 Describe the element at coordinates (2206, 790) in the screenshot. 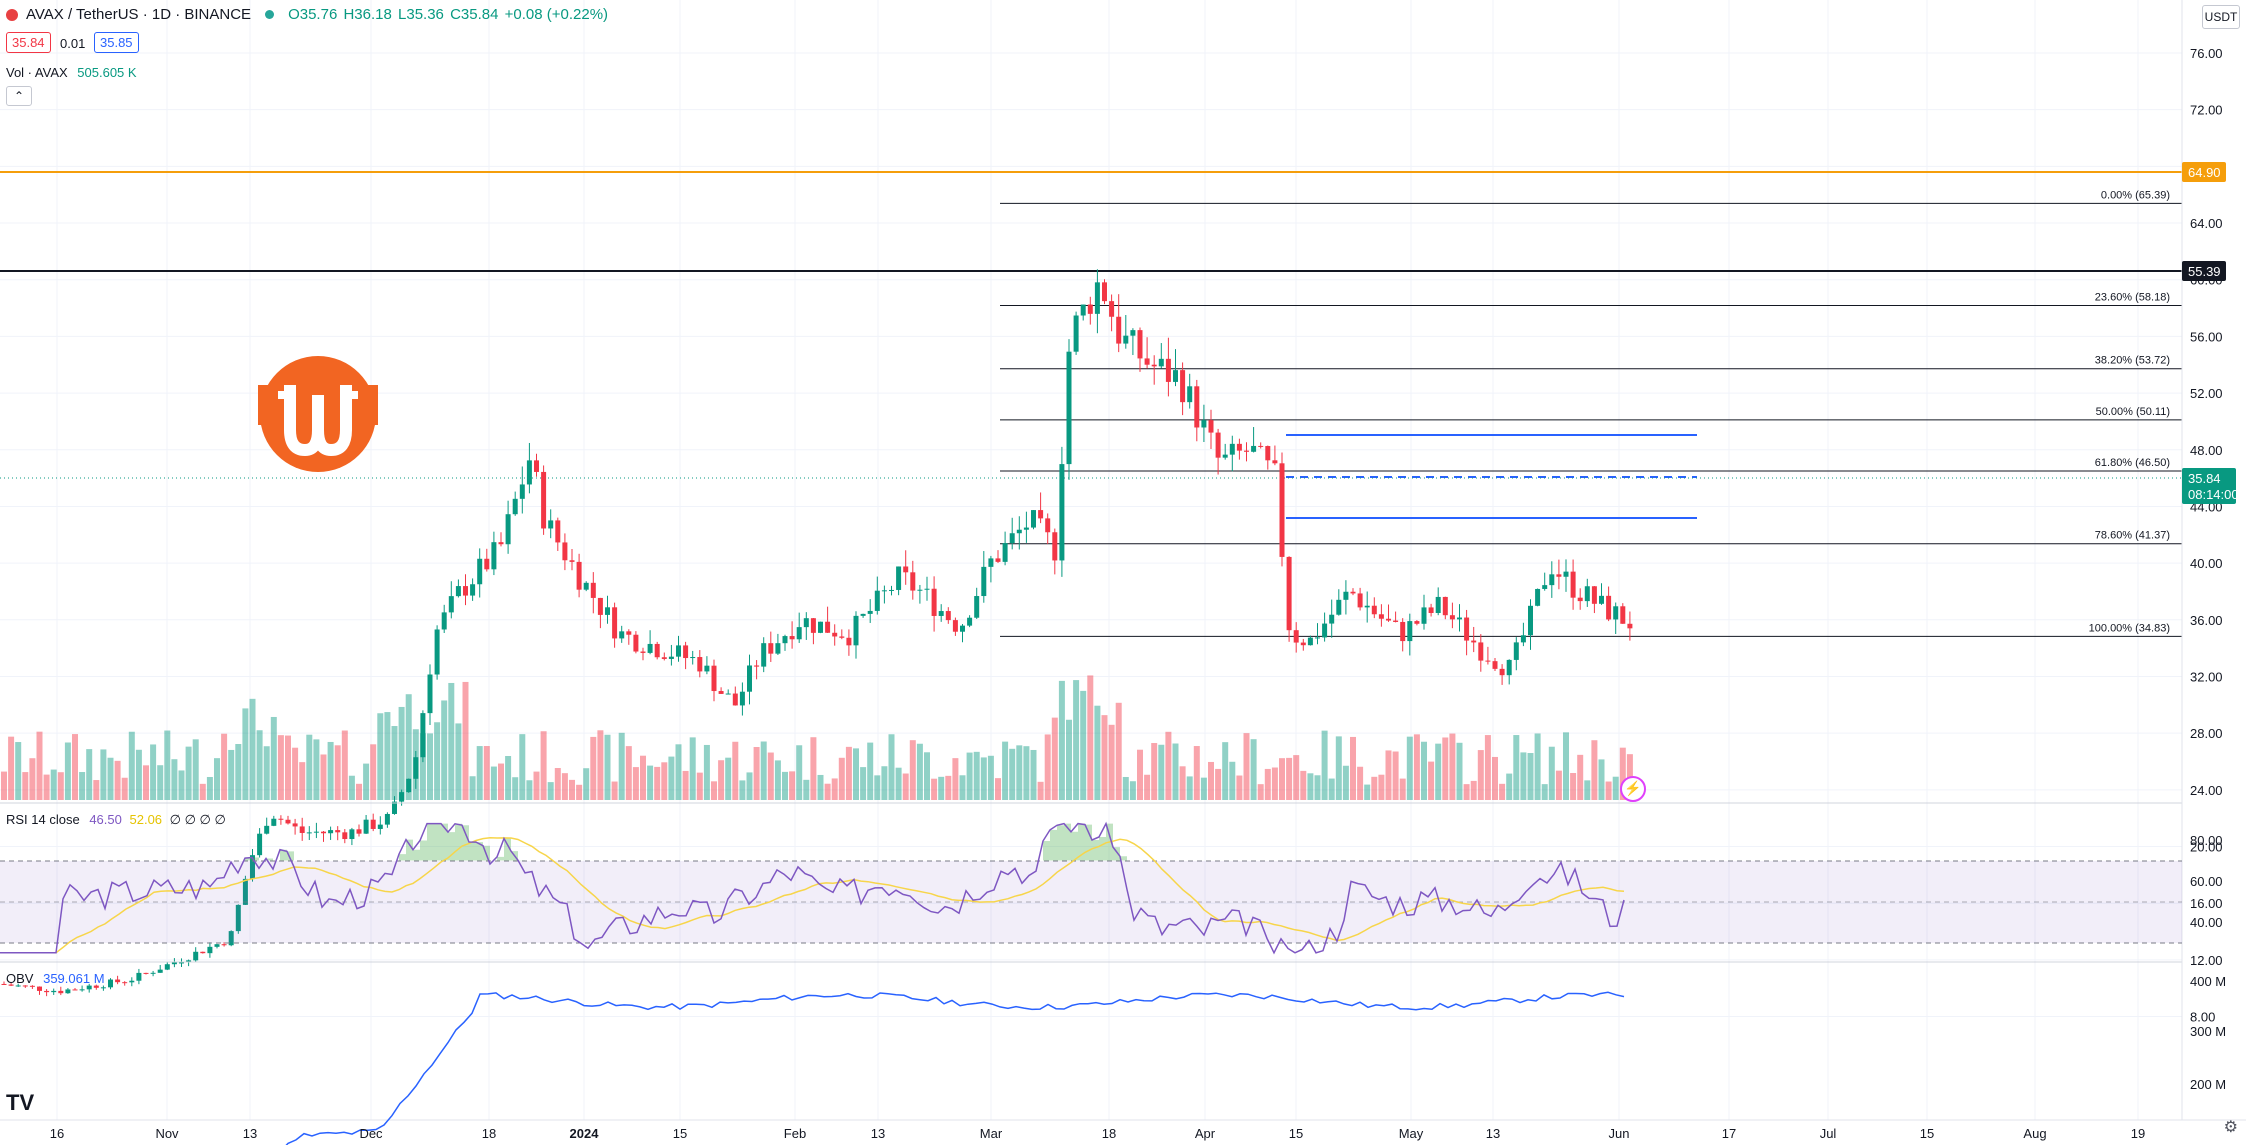

I see `price-axis-label: 24.00` at that location.